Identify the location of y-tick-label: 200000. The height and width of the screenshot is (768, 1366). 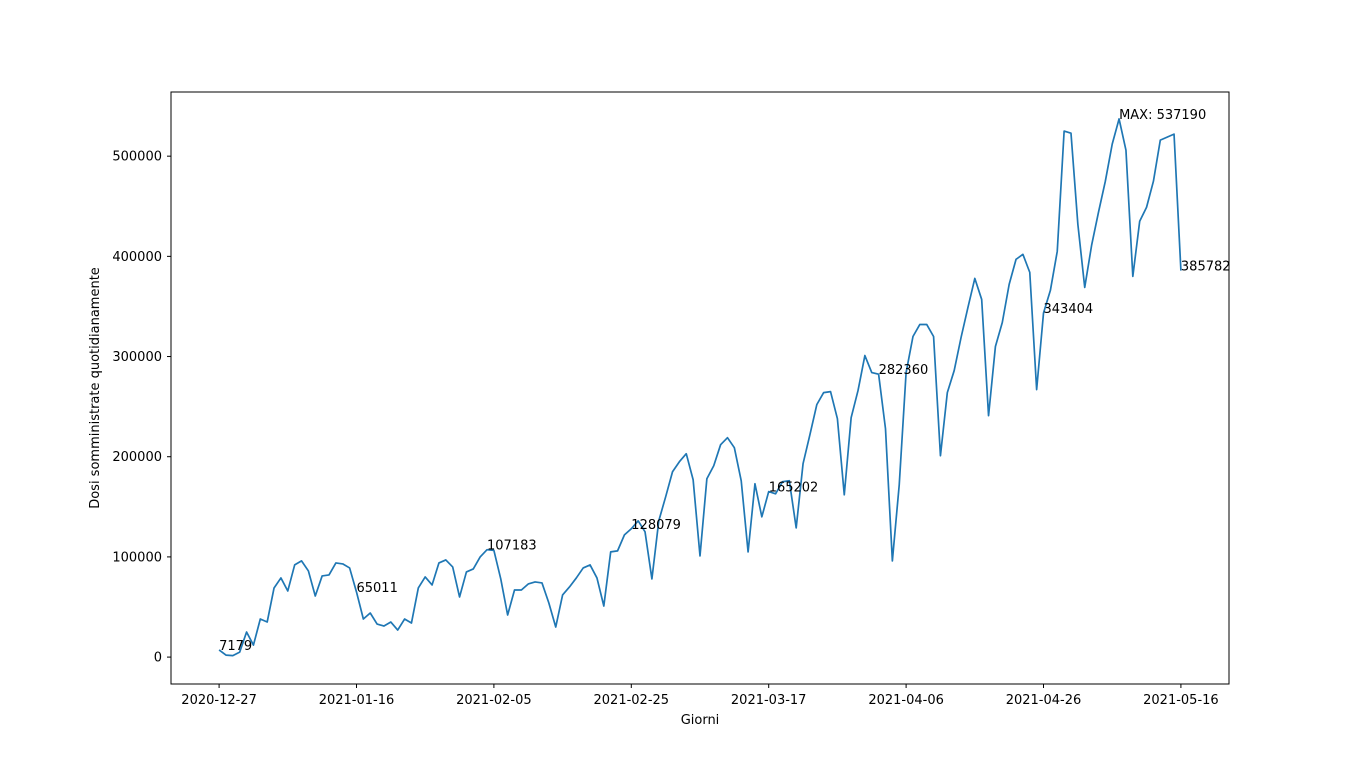
(137, 457).